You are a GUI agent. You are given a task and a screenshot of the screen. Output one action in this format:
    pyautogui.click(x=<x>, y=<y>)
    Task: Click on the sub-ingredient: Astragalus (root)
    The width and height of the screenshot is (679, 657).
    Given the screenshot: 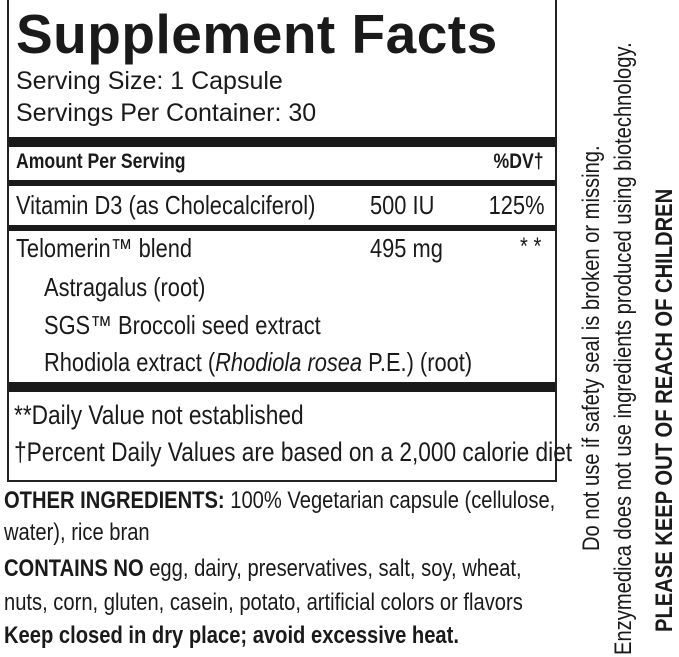 What is the action you would take?
    pyautogui.click(x=125, y=287)
    